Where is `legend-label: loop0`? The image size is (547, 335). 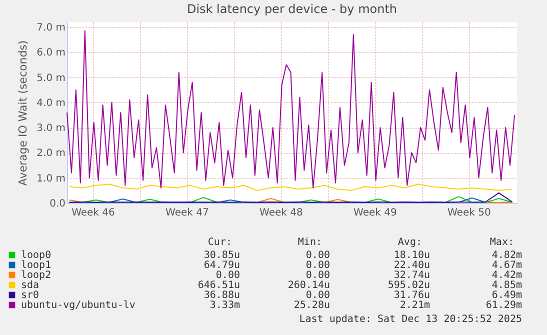 legend-label: loop0 is located at coordinates (36, 255).